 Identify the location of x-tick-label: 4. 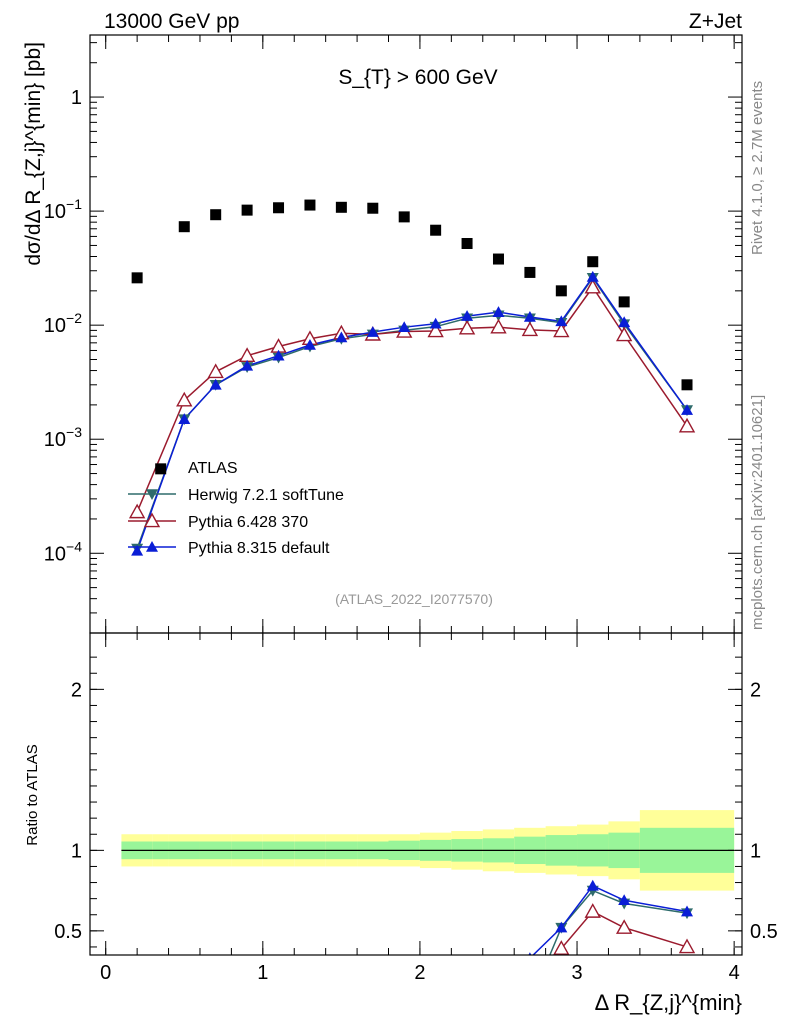
(734, 973).